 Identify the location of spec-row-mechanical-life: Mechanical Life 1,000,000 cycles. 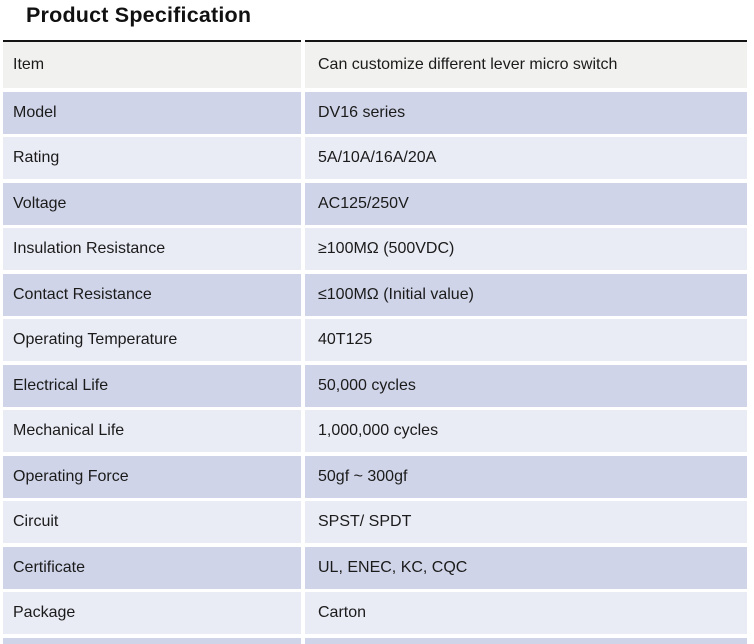
(375, 431).